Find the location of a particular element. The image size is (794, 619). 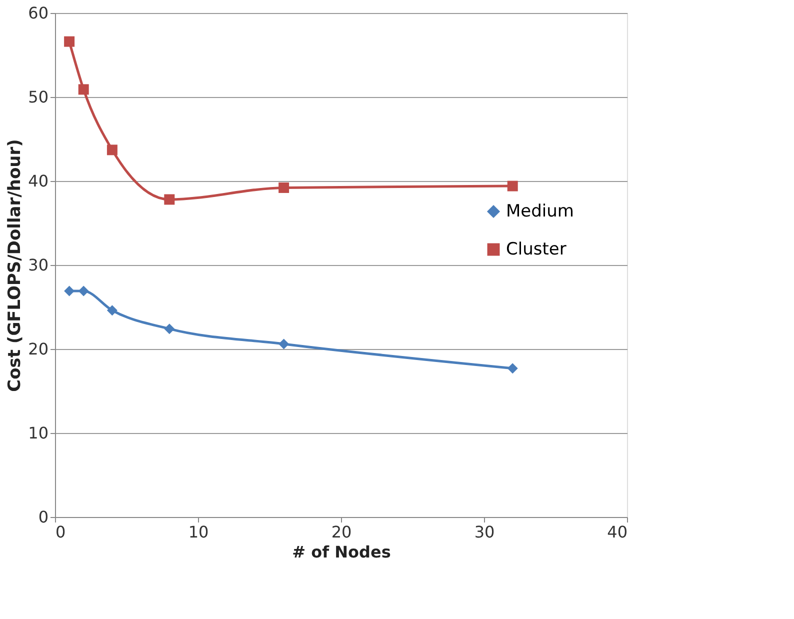

legend-label: Medium is located at coordinates (540, 212).